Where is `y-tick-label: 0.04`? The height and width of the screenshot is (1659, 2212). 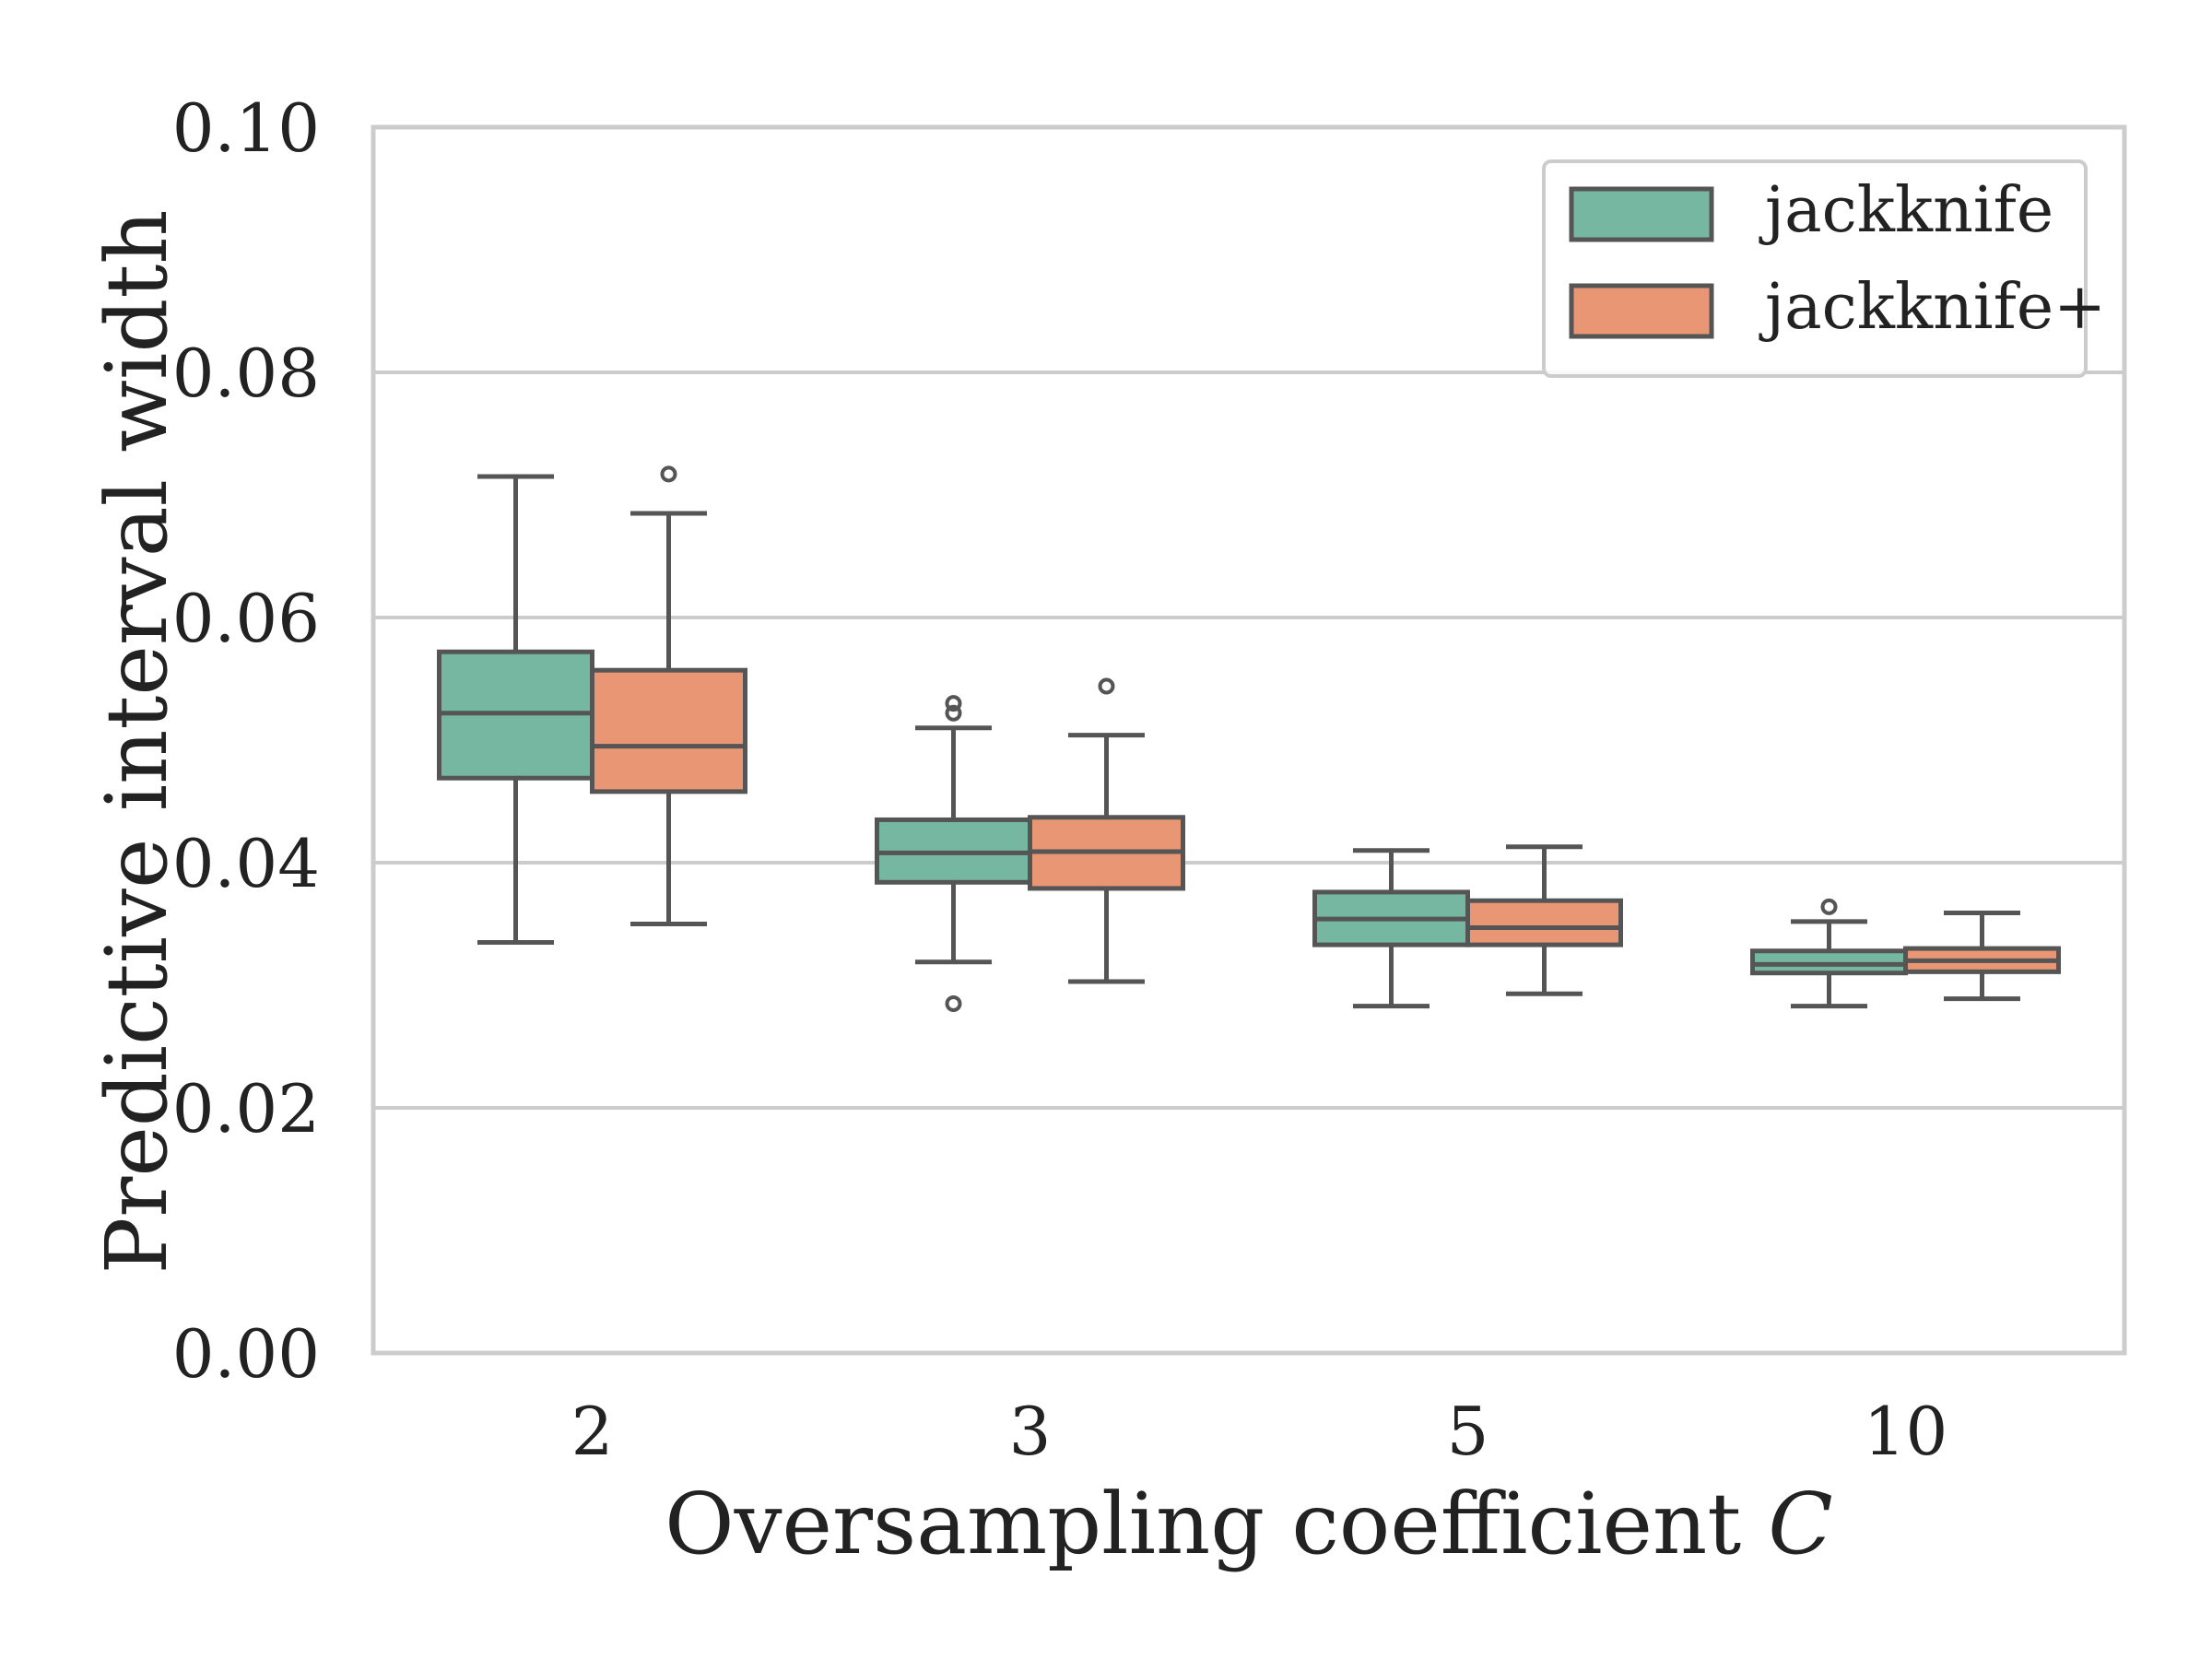 y-tick-label: 0.04 is located at coordinates (246, 863).